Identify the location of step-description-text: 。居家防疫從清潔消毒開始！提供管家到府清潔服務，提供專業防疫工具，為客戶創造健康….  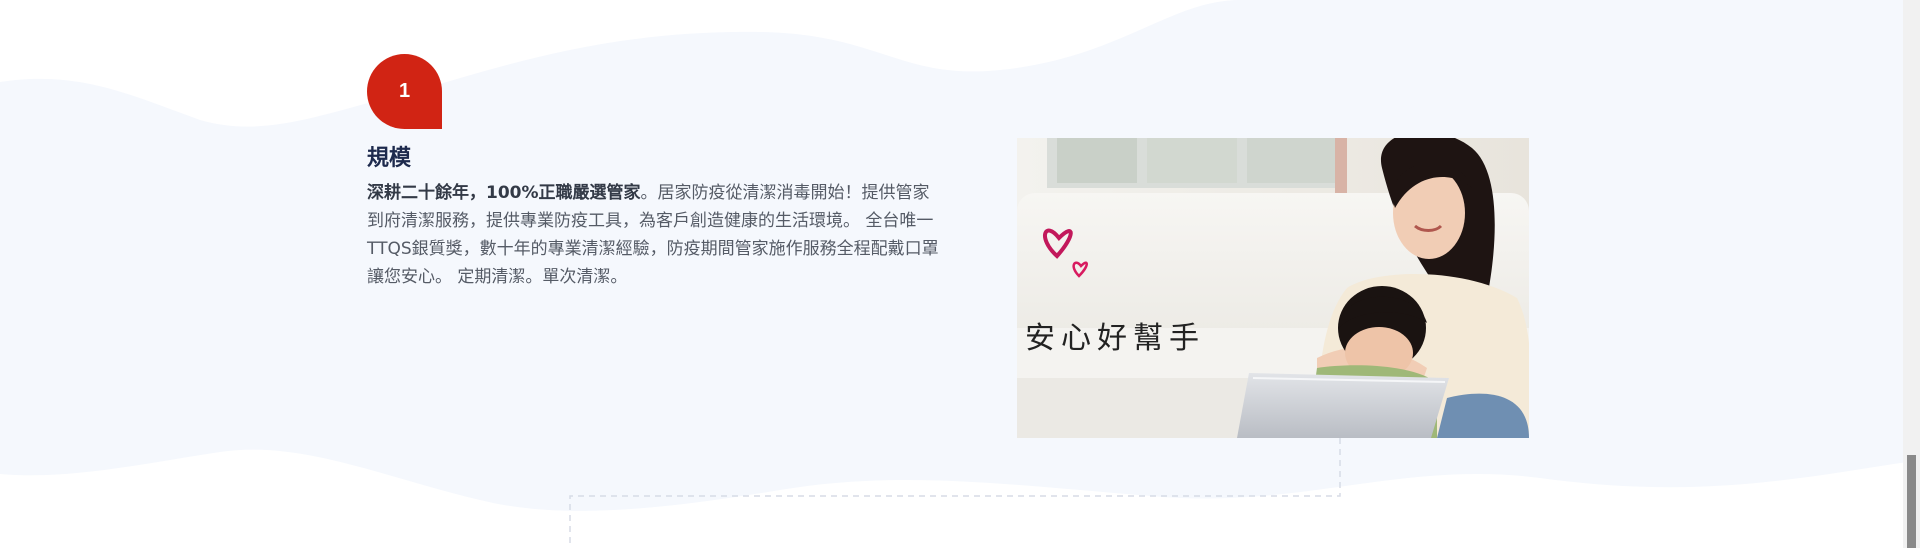
(653, 235).